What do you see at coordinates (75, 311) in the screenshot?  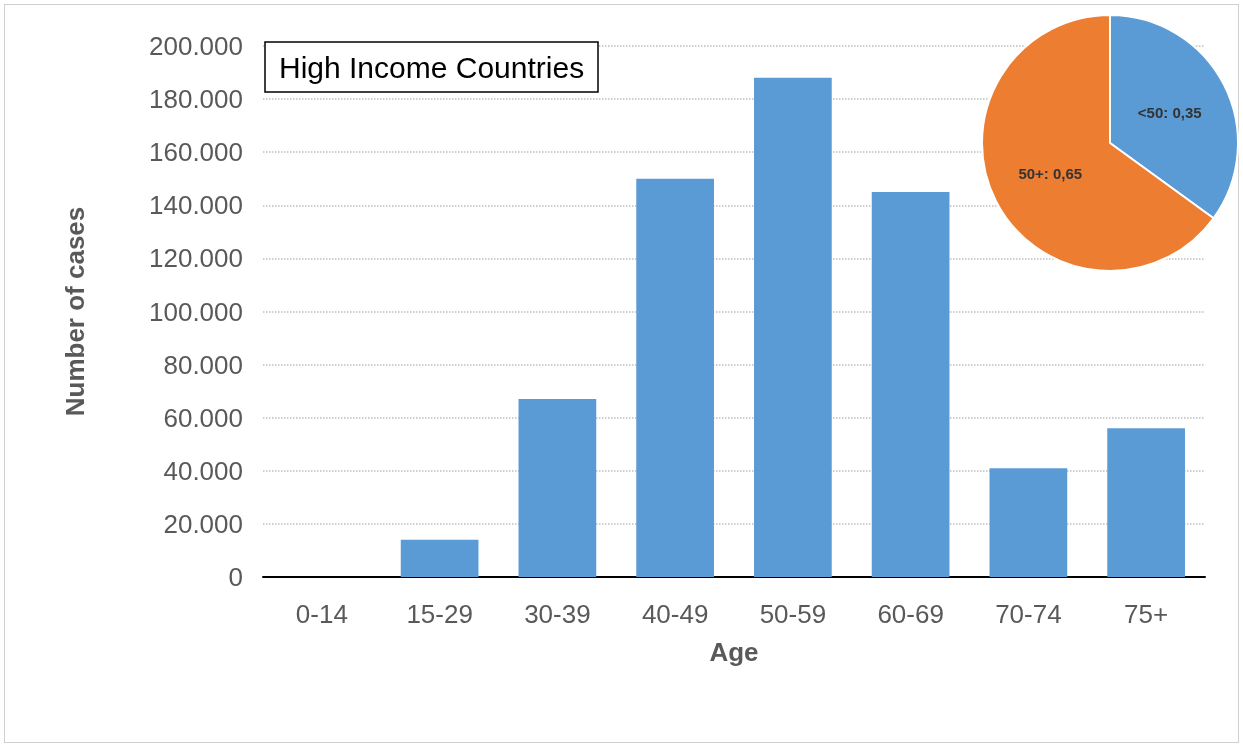 I see `y-axis-title: Number of cases` at bounding box center [75, 311].